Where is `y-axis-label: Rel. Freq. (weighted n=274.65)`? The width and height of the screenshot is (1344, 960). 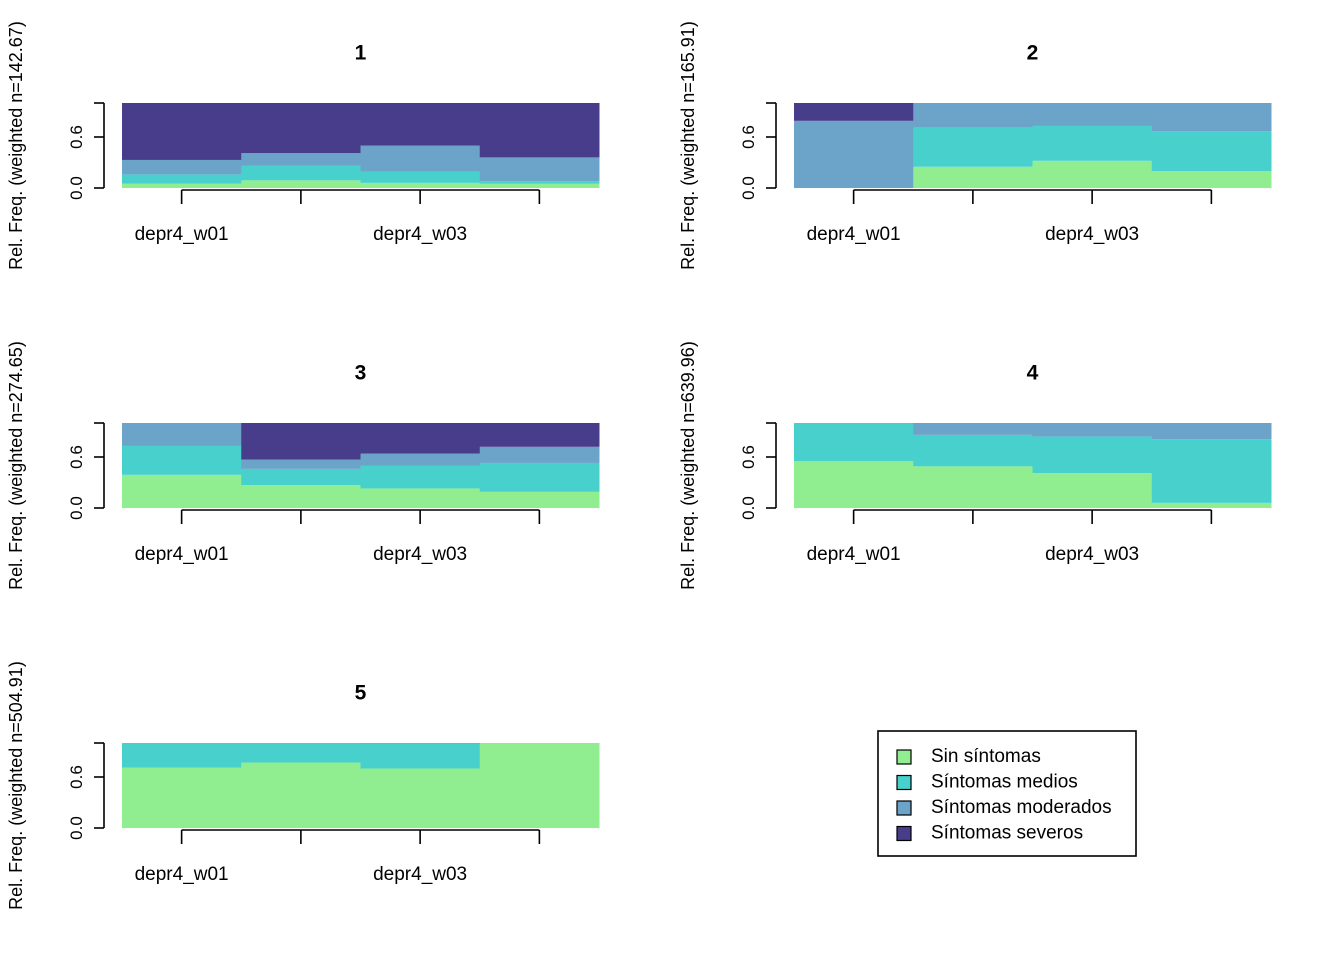 y-axis-label: Rel. Freq. (weighted n=274.65) is located at coordinates (16, 465).